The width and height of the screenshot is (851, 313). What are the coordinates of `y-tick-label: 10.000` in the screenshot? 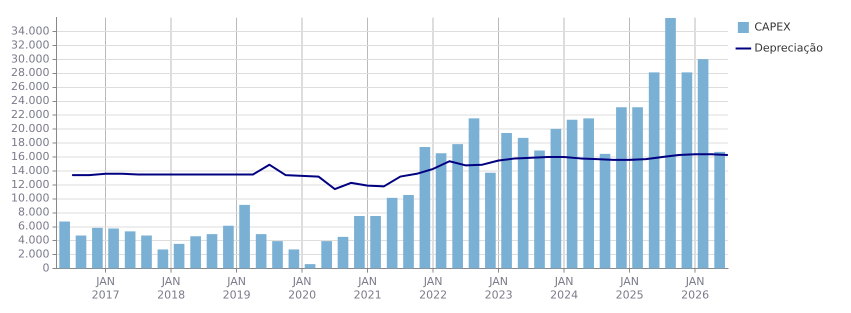 It's located at (30, 198).